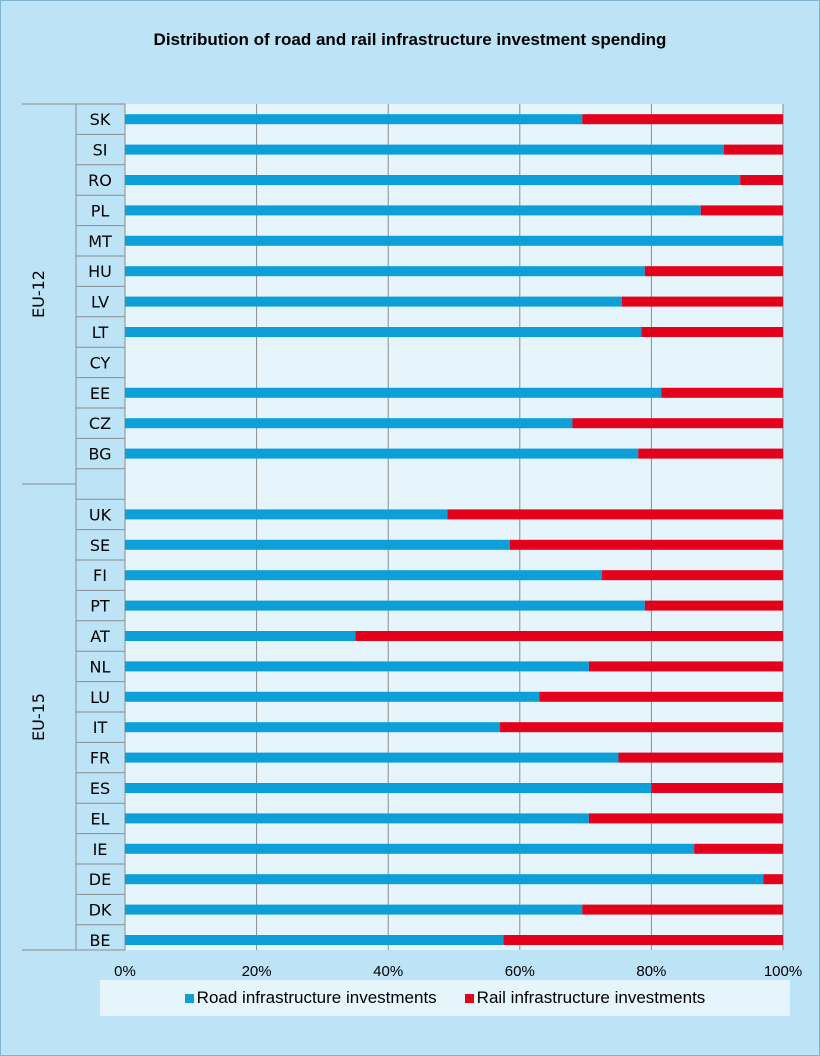  What do you see at coordinates (685, 666) in the screenshot?
I see `bar-rail-nl` at bounding box center [685, 666].